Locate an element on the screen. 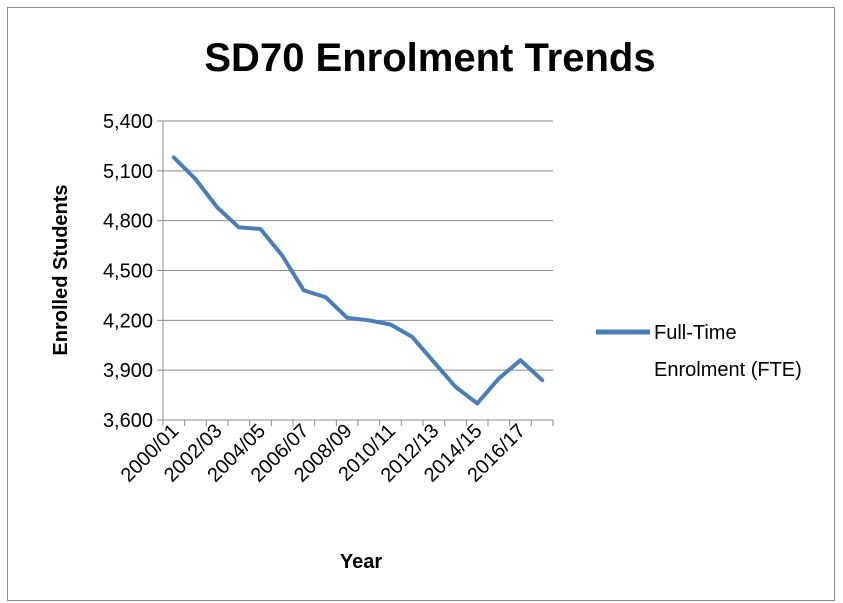 This screenshot has height=603, width=843. y-axis-title: Enrolled Students is located at coordinates (61, 269).